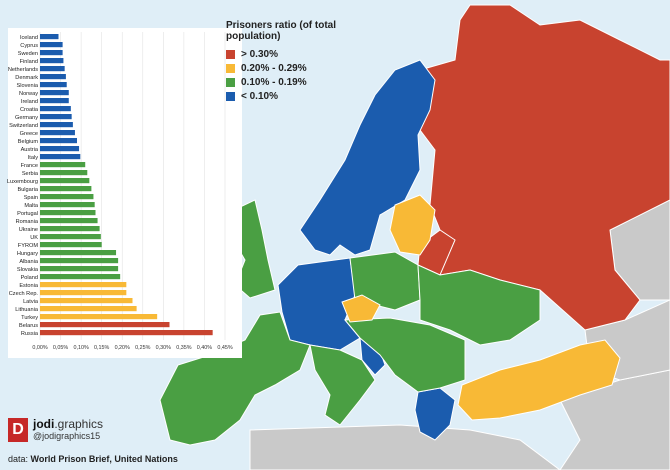  I want to click on category-label: Russia, so click(30, 334).